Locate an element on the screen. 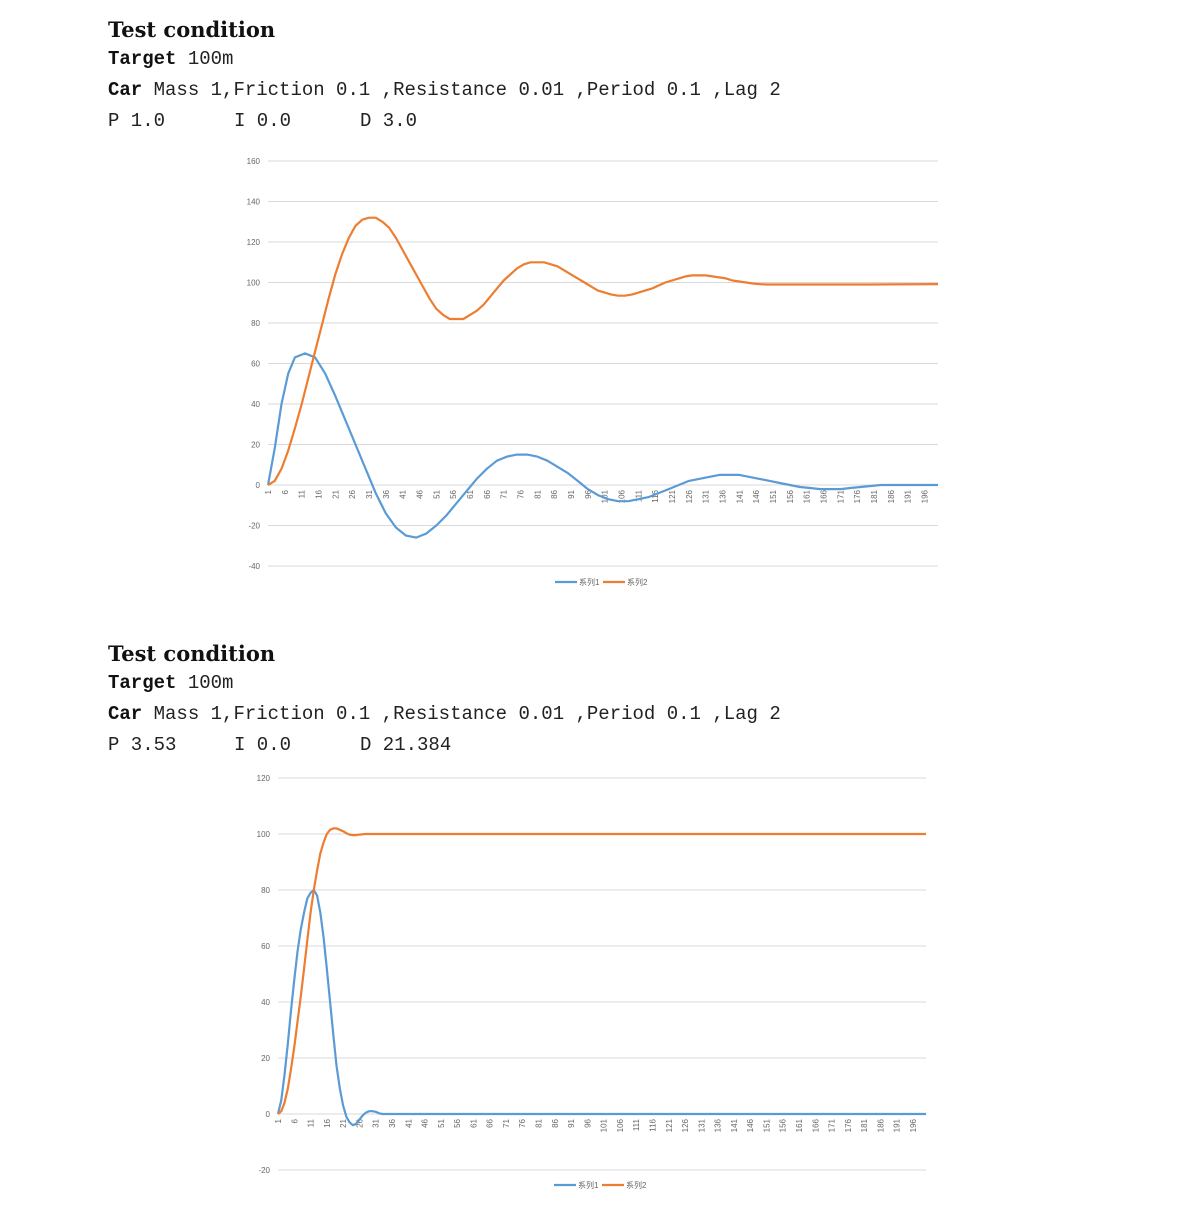 The height and width of the screenshot is (1214, 1190). y-tick-label: -40 is located at coordinates (254, 566).